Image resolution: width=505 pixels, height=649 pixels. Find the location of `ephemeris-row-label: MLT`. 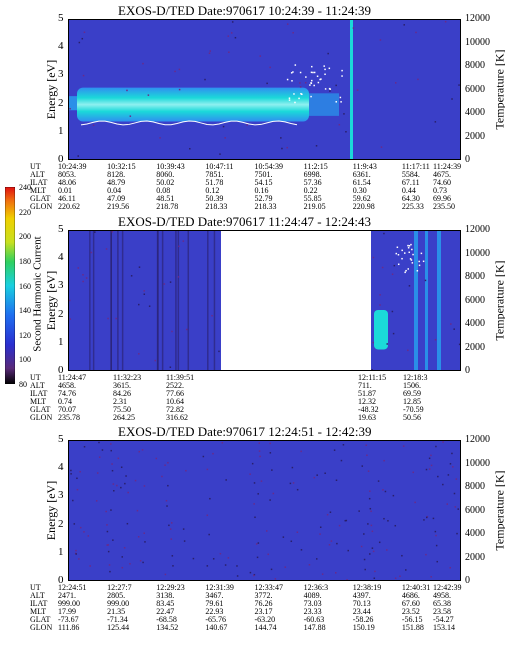

ephemeris-row-label: MLT is located at coordinates (38, 190).